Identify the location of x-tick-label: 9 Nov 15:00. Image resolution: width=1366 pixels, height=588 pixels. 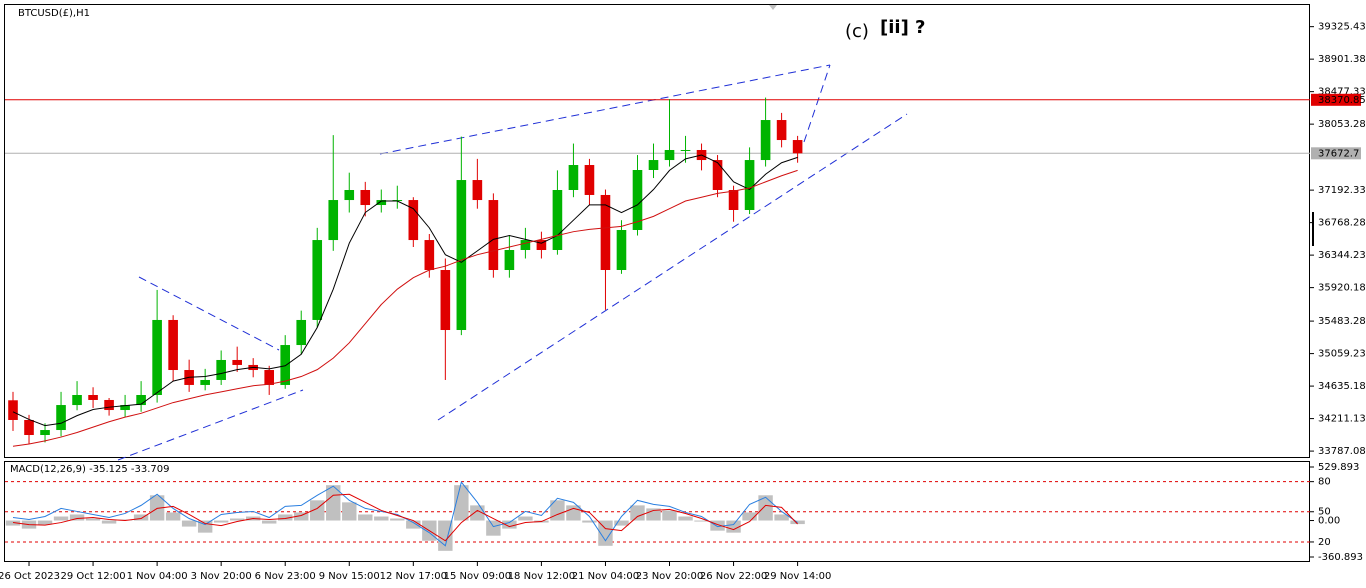
(349, 576).